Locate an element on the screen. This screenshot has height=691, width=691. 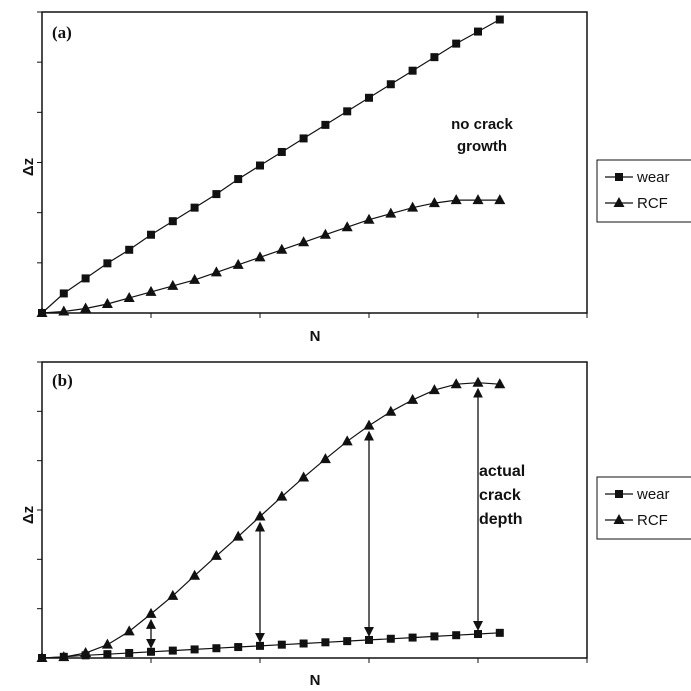
legend-box-b is located at coordinates (643, 508).